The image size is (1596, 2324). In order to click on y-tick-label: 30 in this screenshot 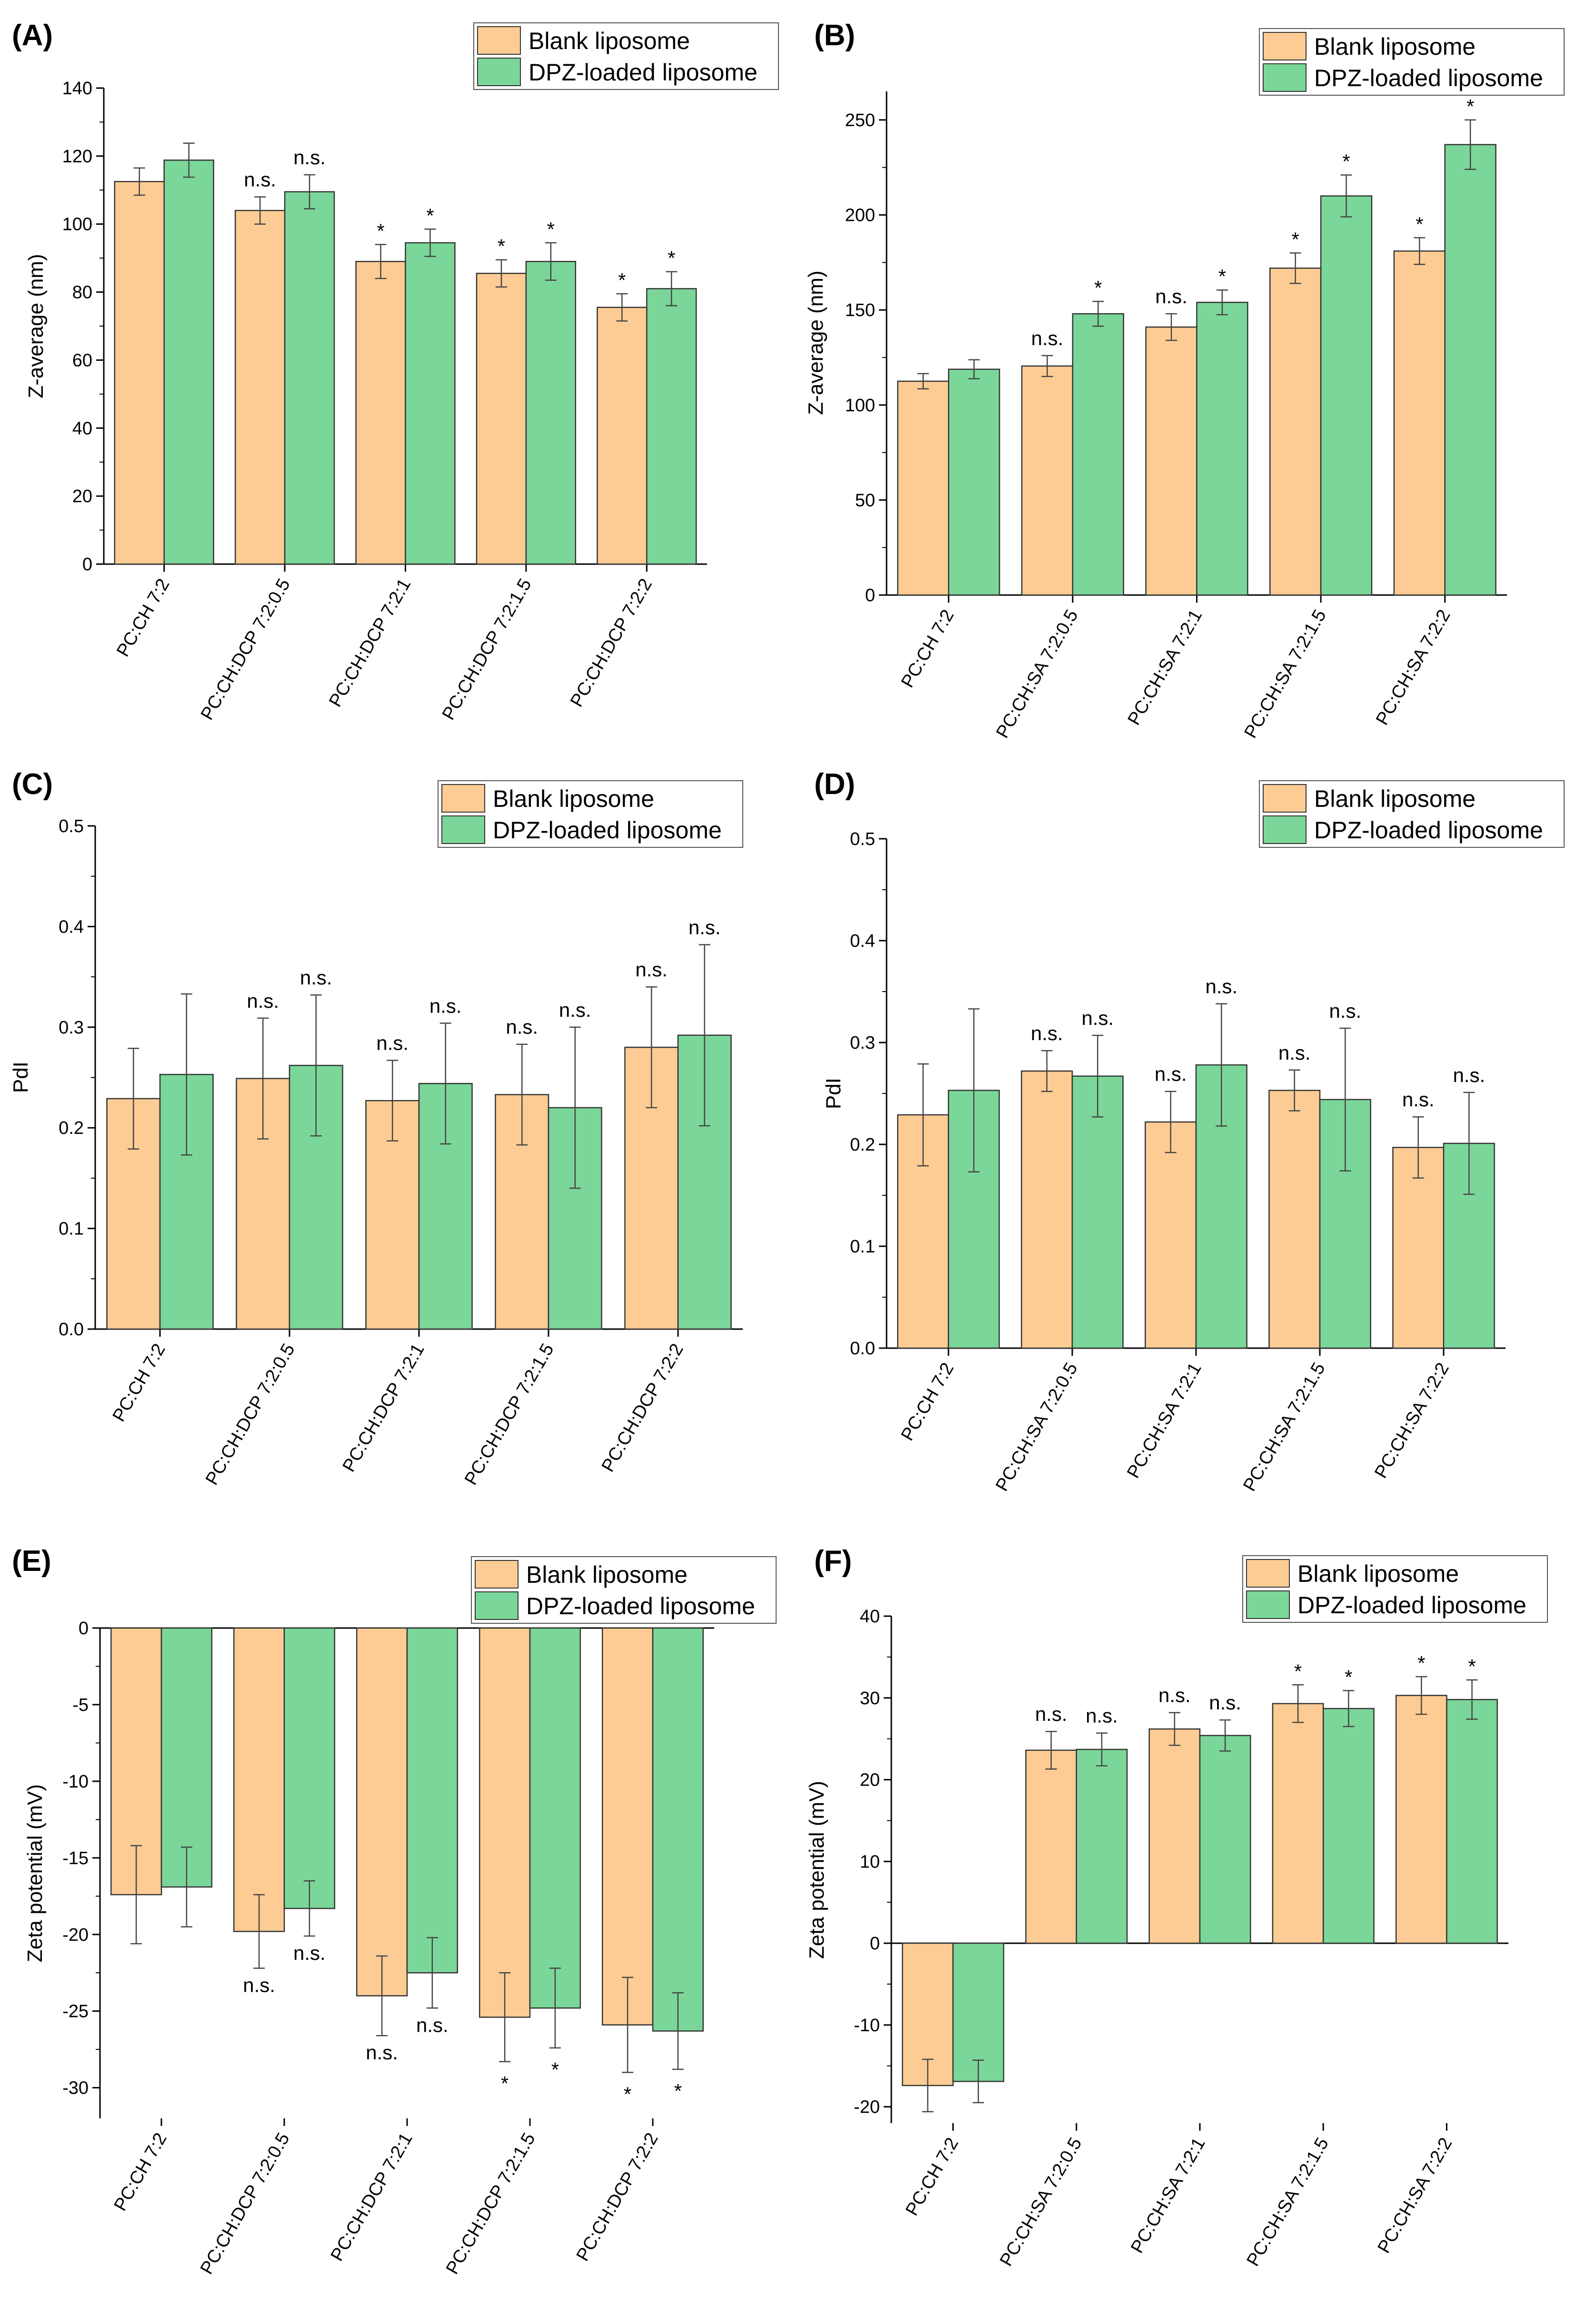, I will do `click(870, 1698)`.